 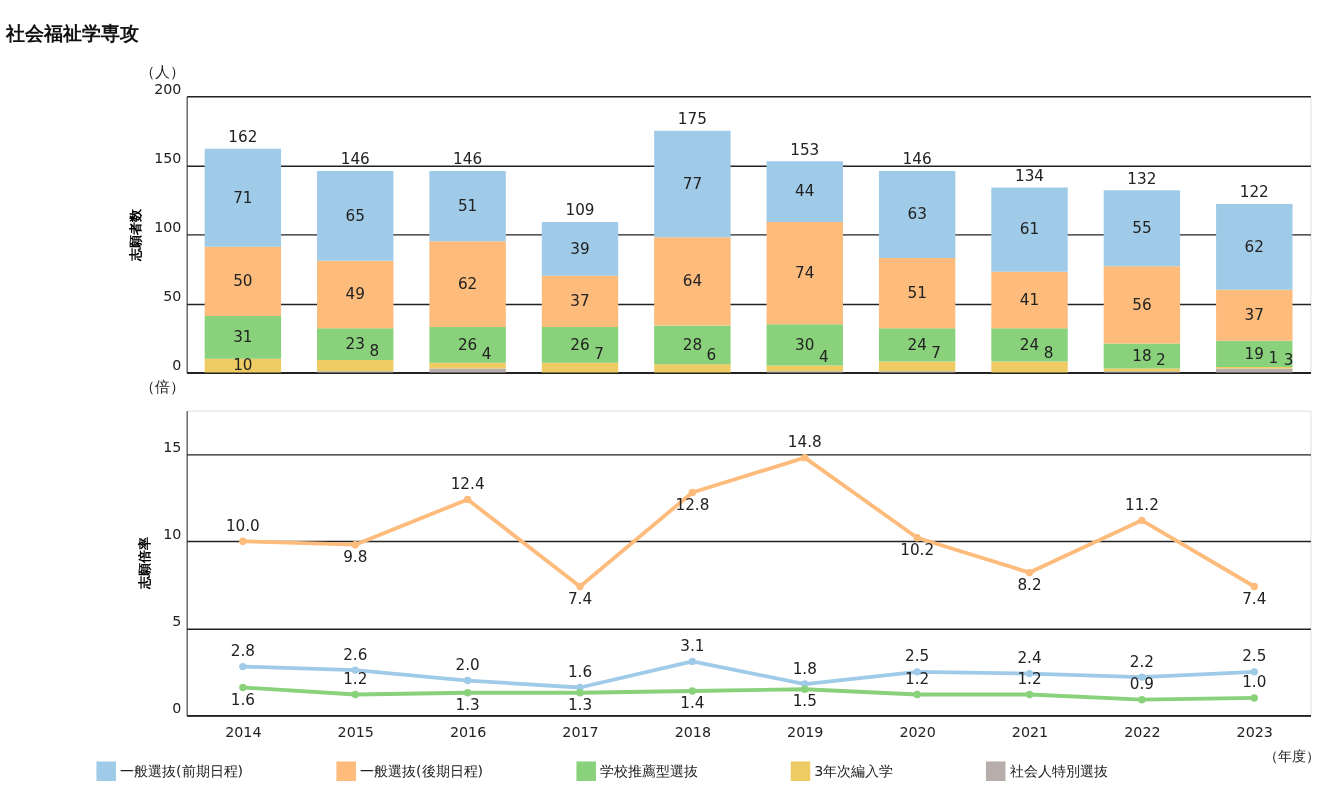 I want to click on data-label: 62, so click(x=1254, y=246).